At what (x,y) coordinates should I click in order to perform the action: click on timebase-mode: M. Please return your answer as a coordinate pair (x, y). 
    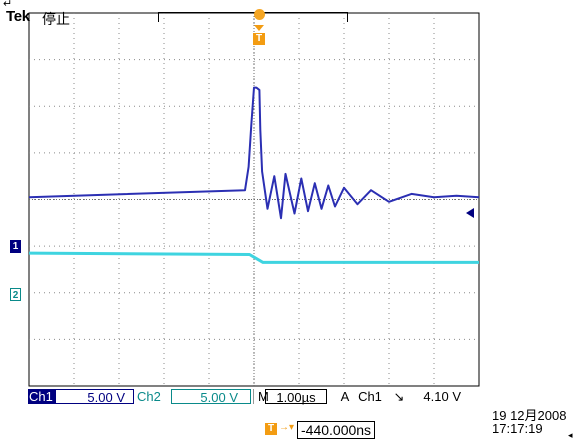
    Looking at the image, I should click on (261, 396).